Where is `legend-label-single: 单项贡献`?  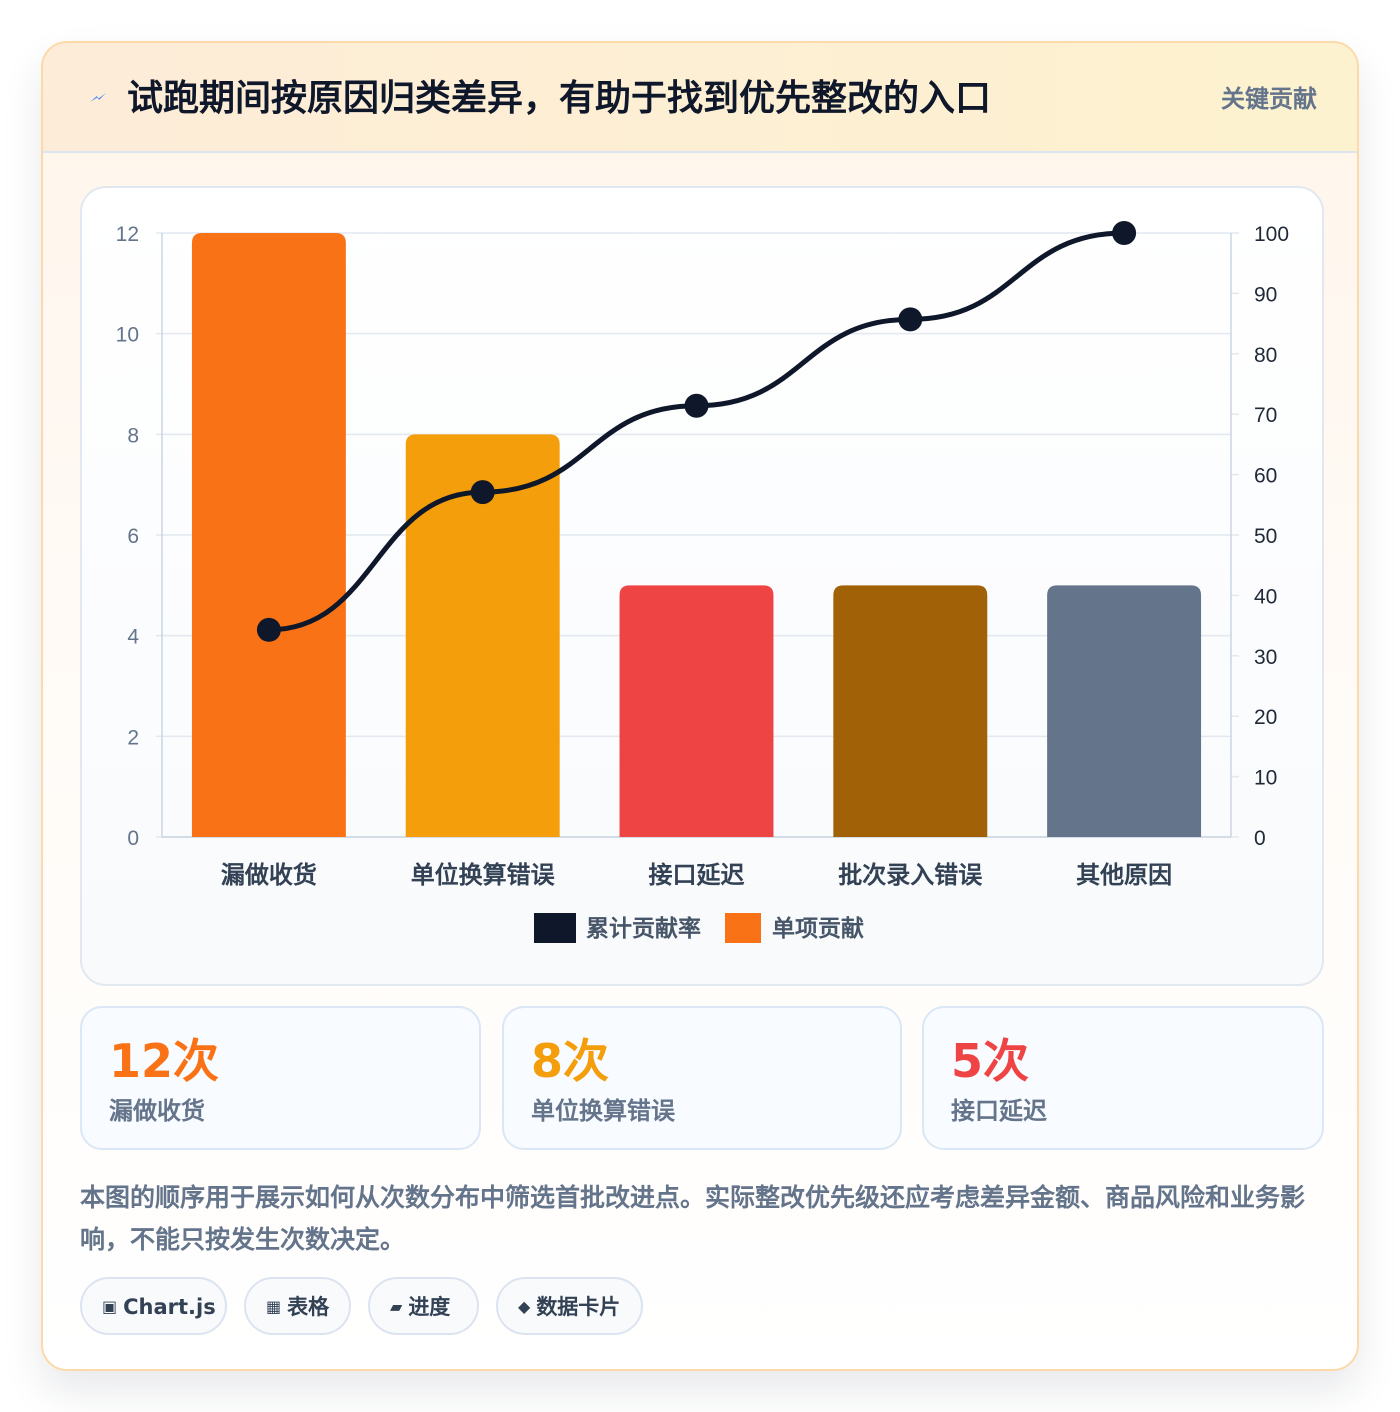 legend-label-single: 单项贡献 is located at coordinates (818, 929).